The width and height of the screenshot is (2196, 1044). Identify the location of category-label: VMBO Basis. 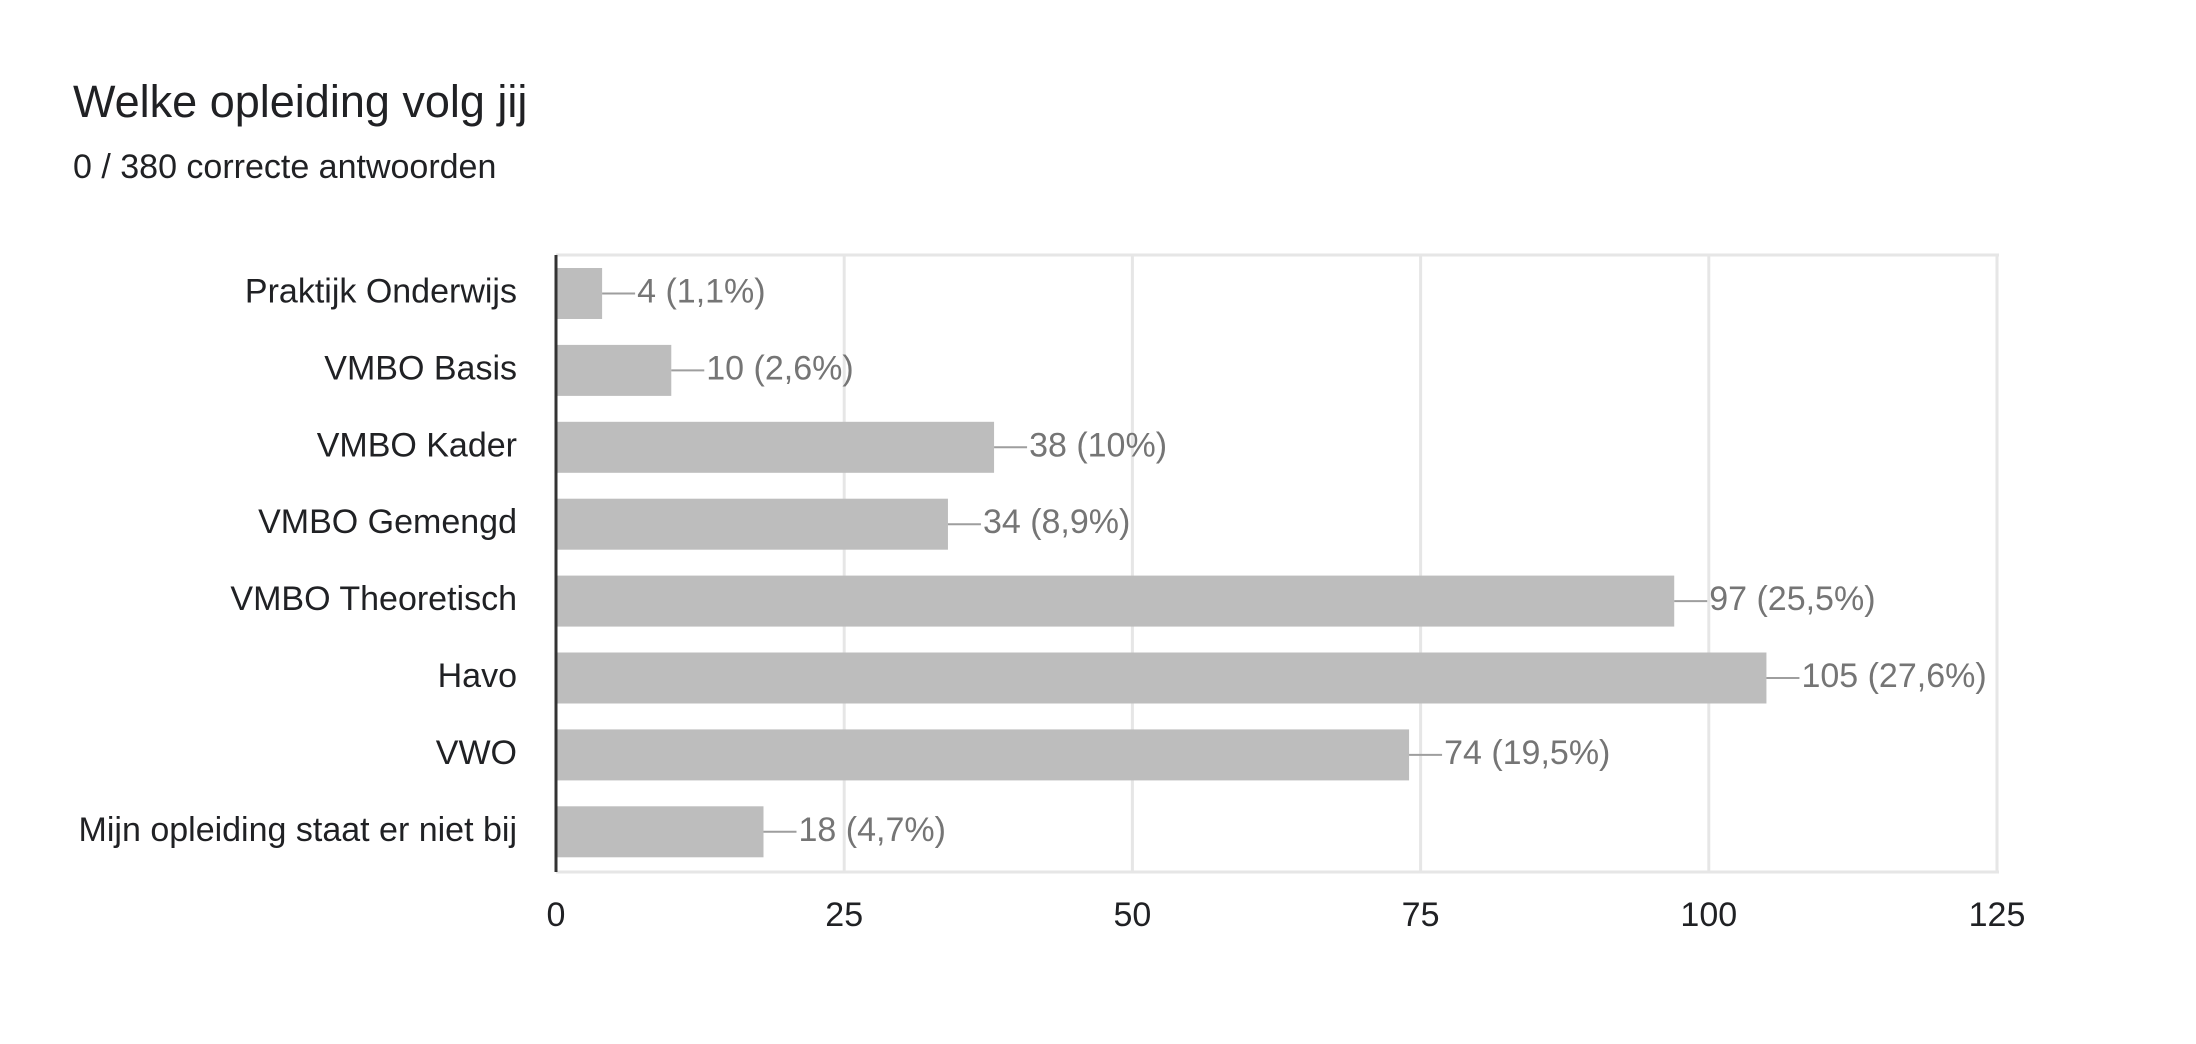
(420, 368).